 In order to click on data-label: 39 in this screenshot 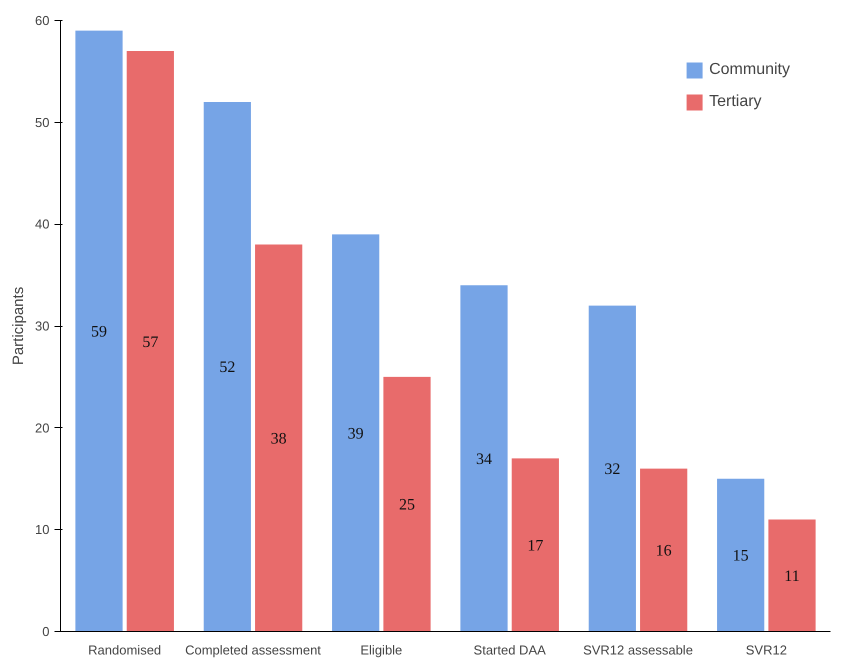, I will do `click(356, 433)`.